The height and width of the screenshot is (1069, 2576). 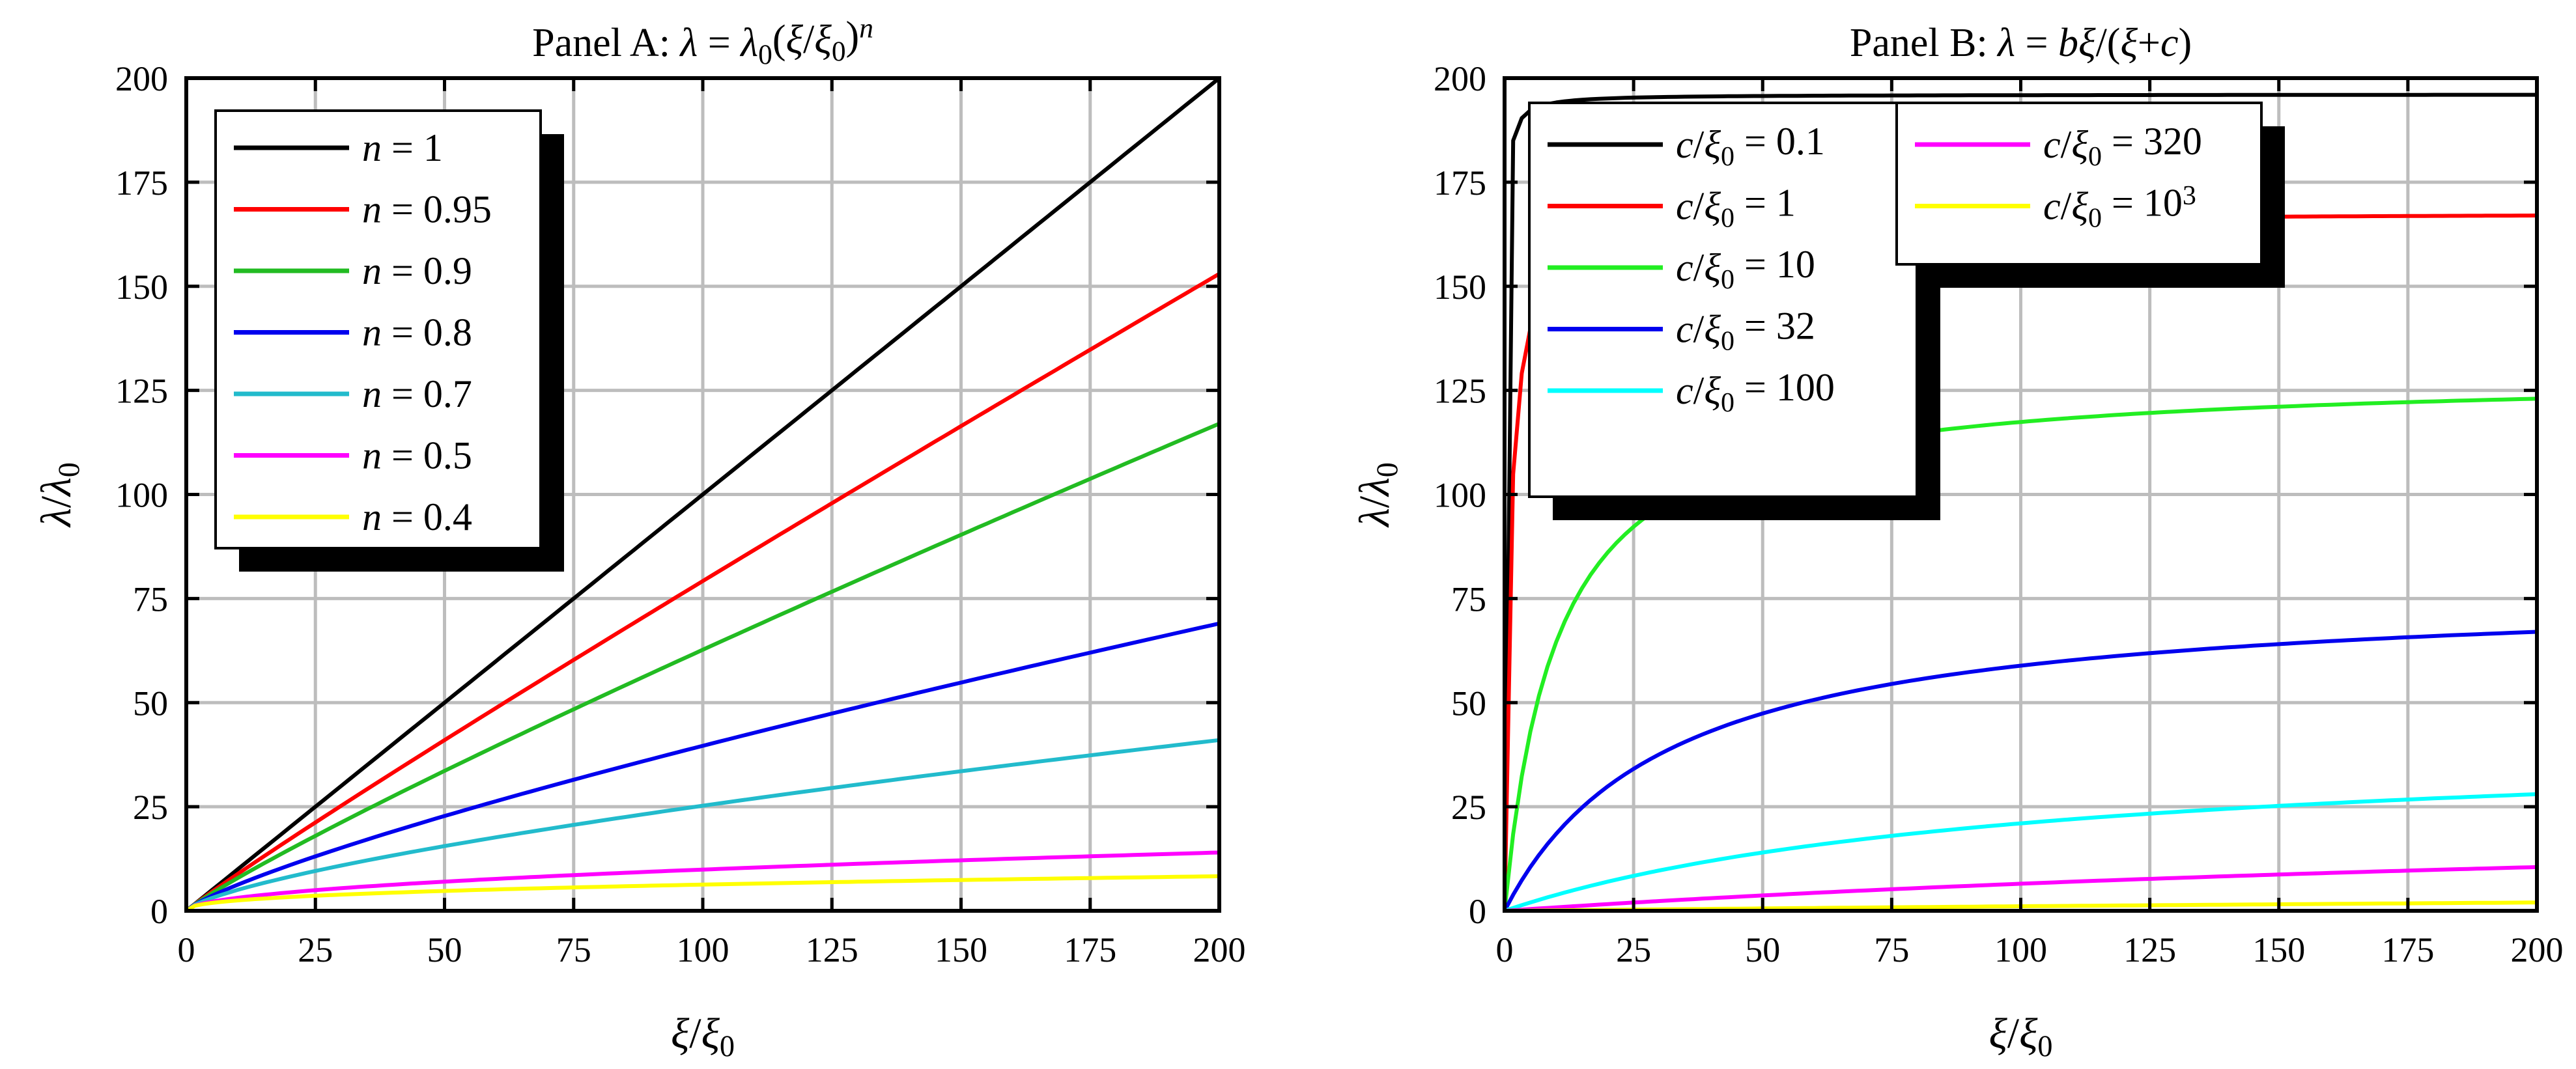 What do you see at coordinates (353, 455) in the screenshot?
I see `legend-entry: n = 0.5` at bounding box center [353, 455].